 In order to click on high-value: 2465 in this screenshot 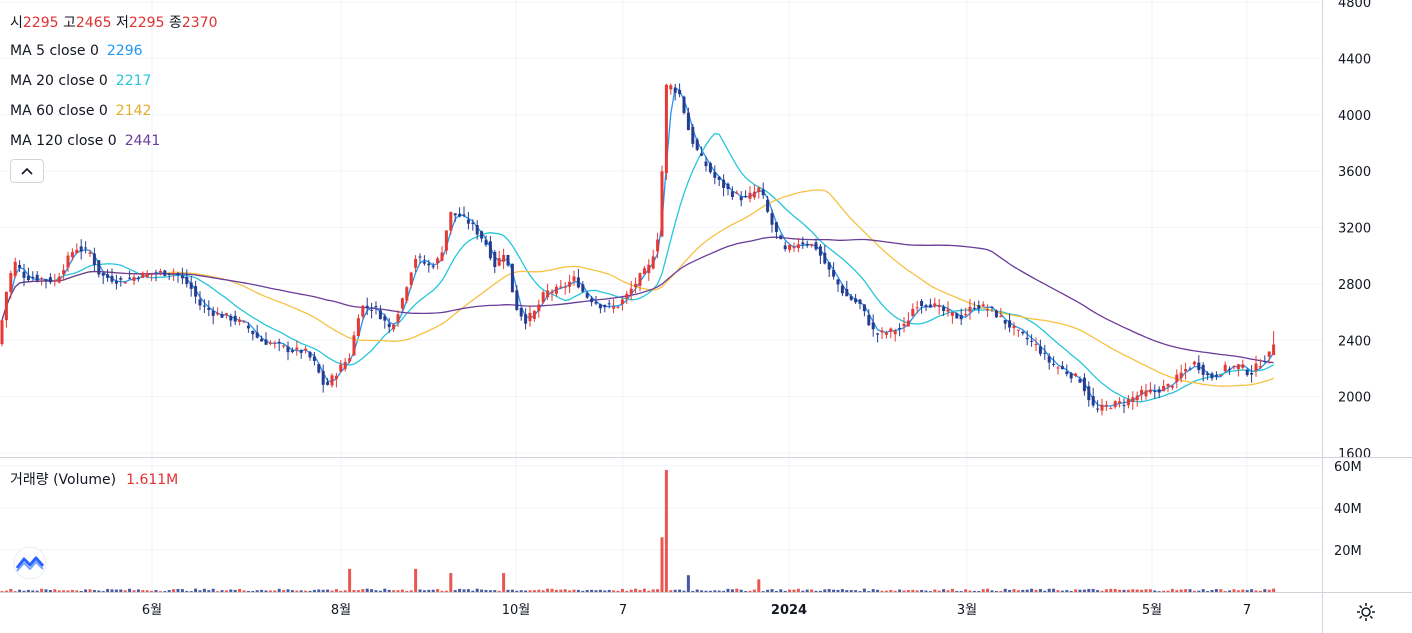, I will do `click(93, 23)`.